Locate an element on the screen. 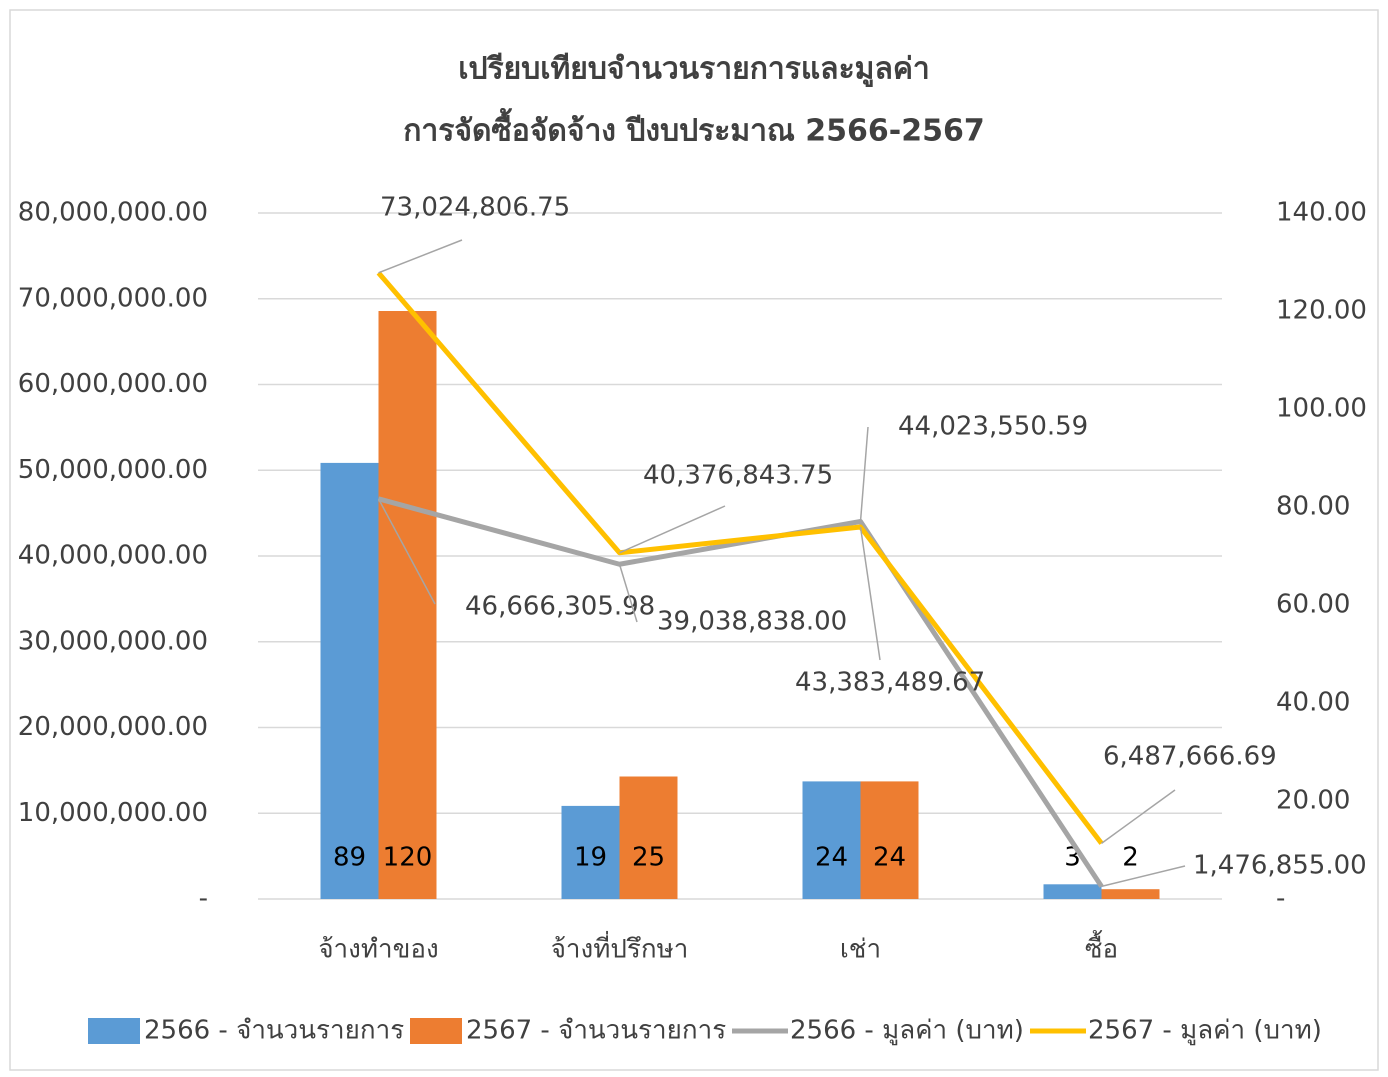  y-tick-label: 70,000,000.00 is located at coordinates (113, 298).